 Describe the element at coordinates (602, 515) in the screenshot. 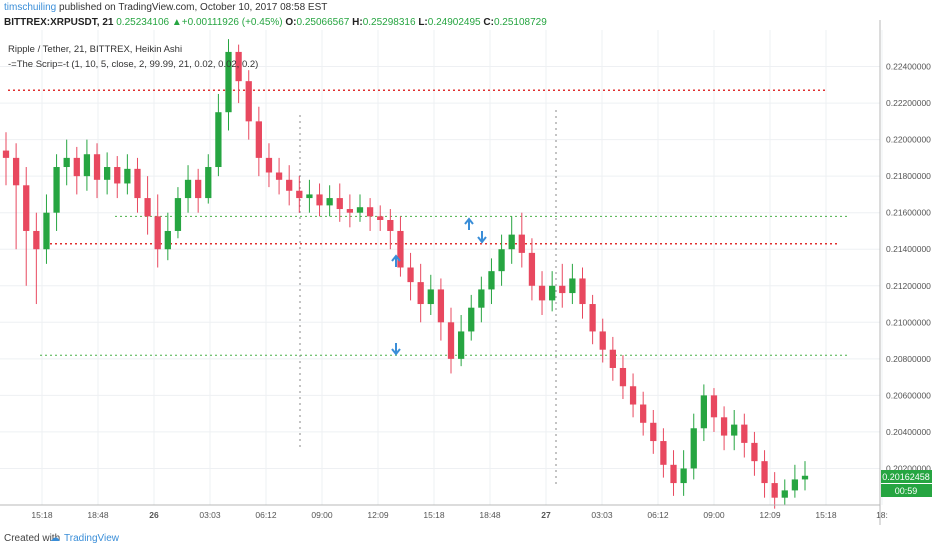

I see `x-tick-label: 03:03` at that location.